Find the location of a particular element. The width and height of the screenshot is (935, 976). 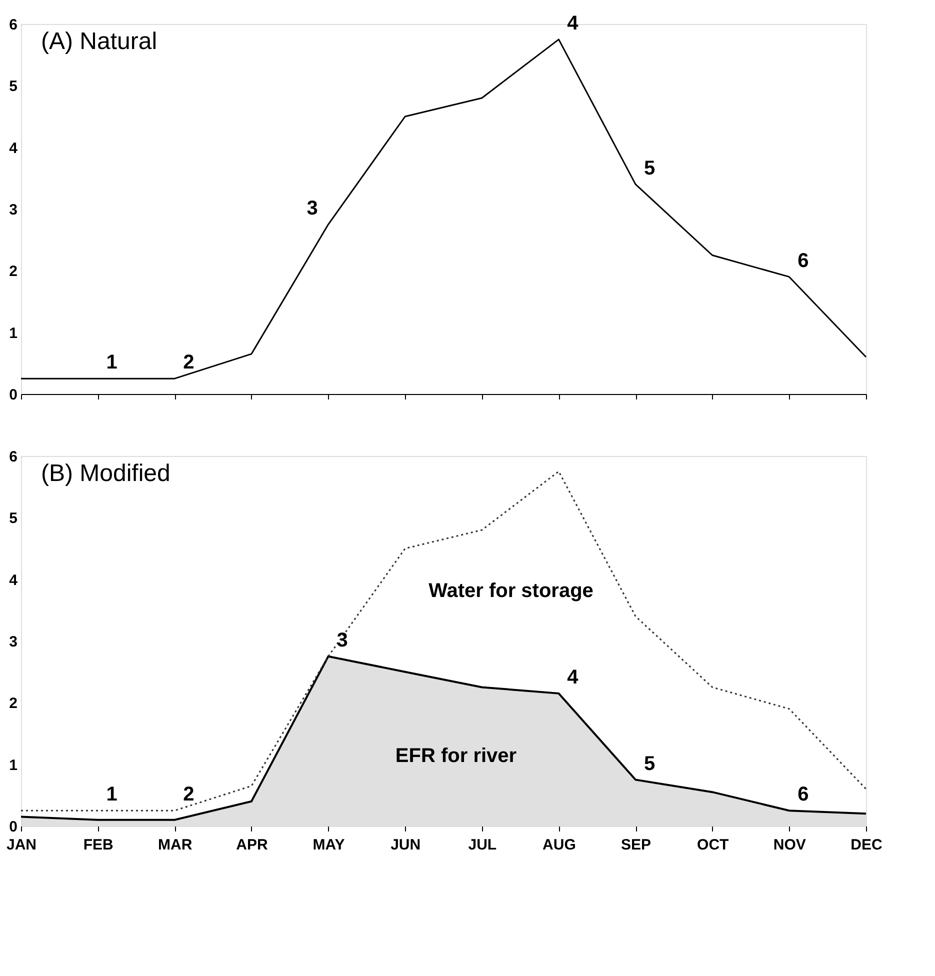

chart-title: (A) Natural is located at coordinates (99, 41).